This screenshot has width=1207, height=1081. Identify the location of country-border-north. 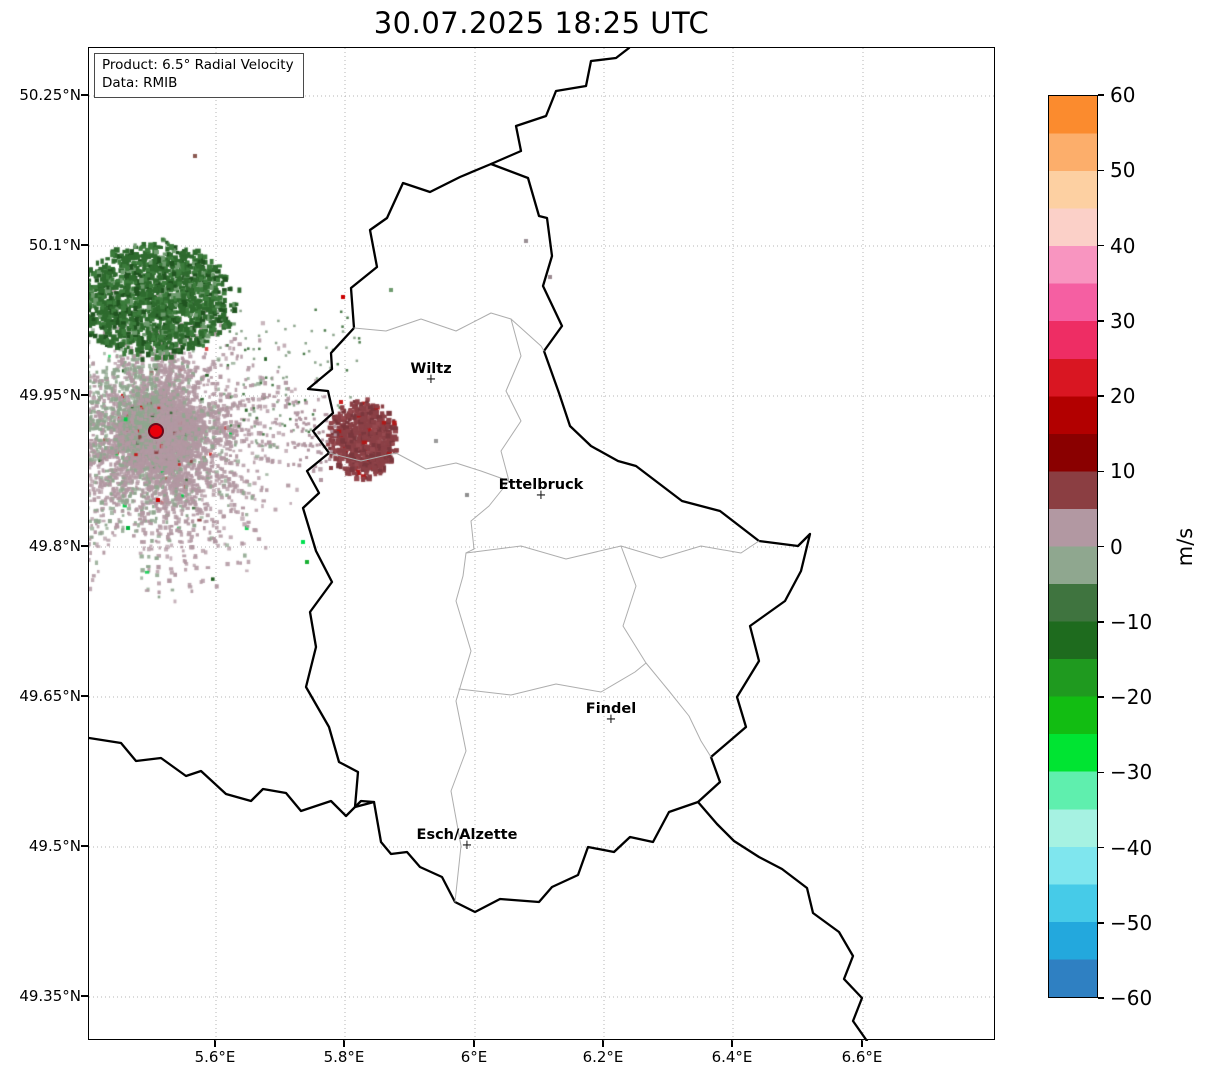
(560, 107).